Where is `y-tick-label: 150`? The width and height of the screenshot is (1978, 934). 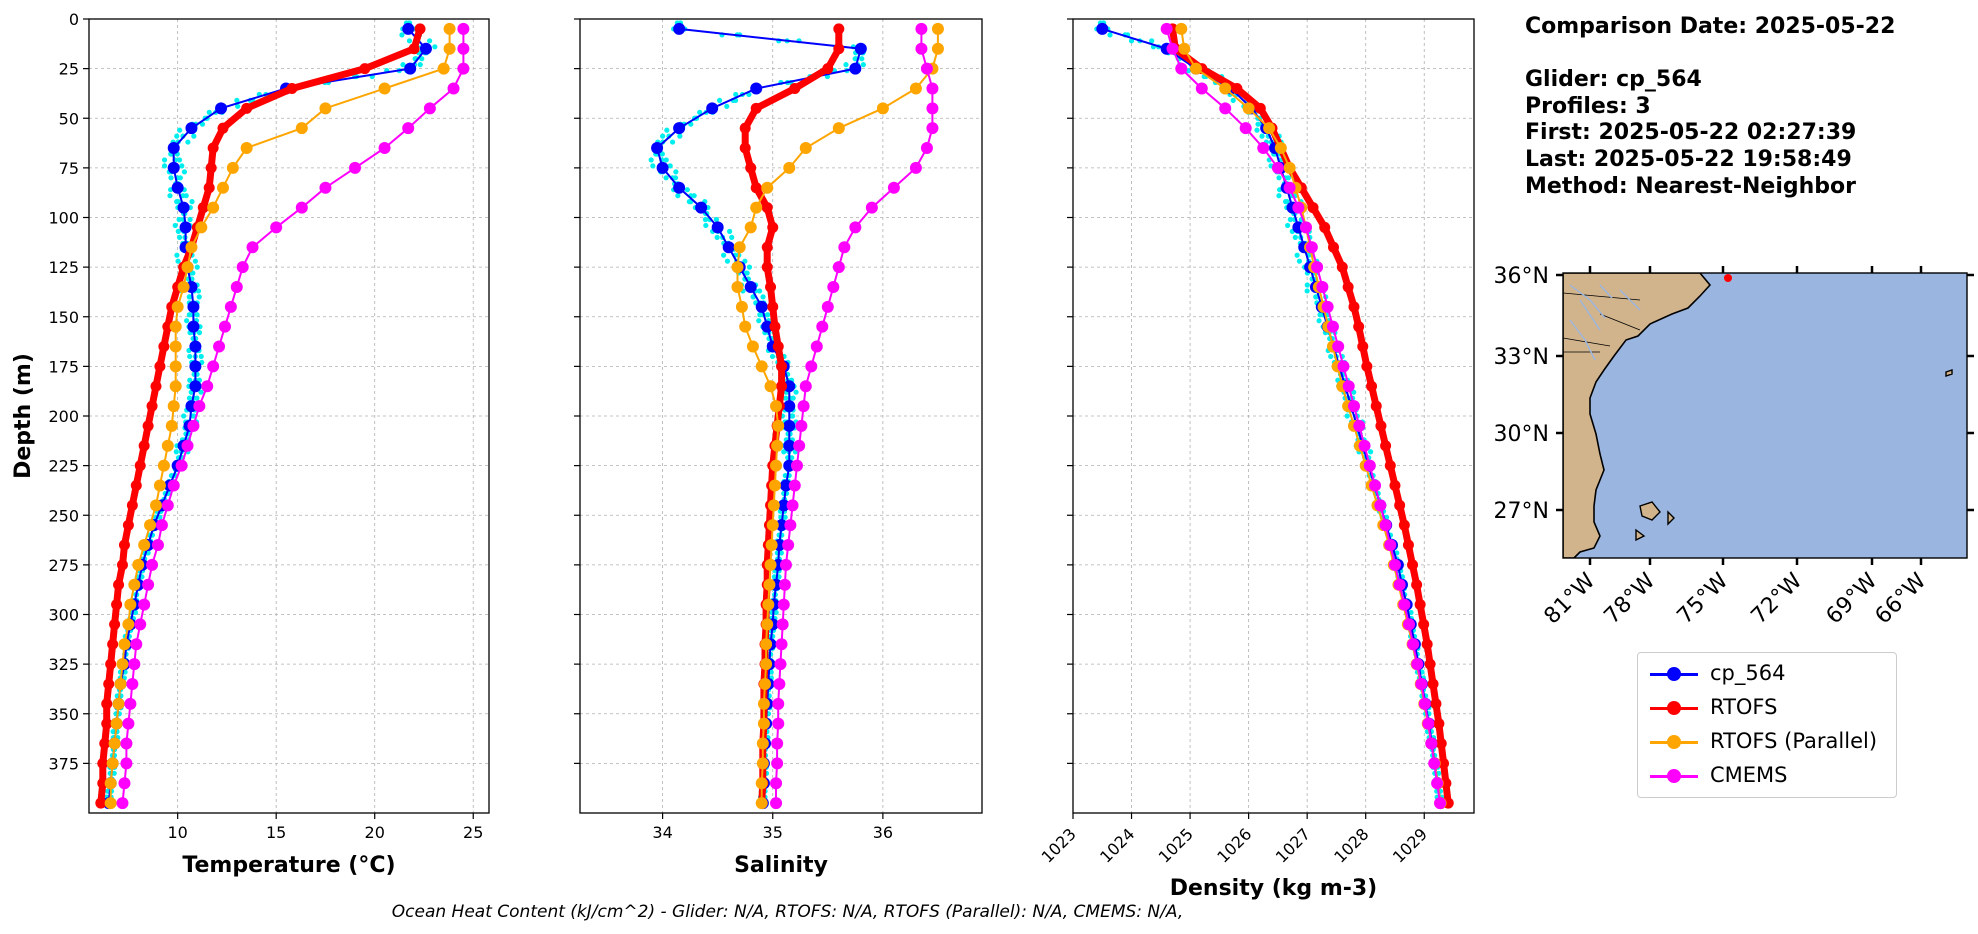 y-tick-label: 150 is located at coordinates (63, 317).